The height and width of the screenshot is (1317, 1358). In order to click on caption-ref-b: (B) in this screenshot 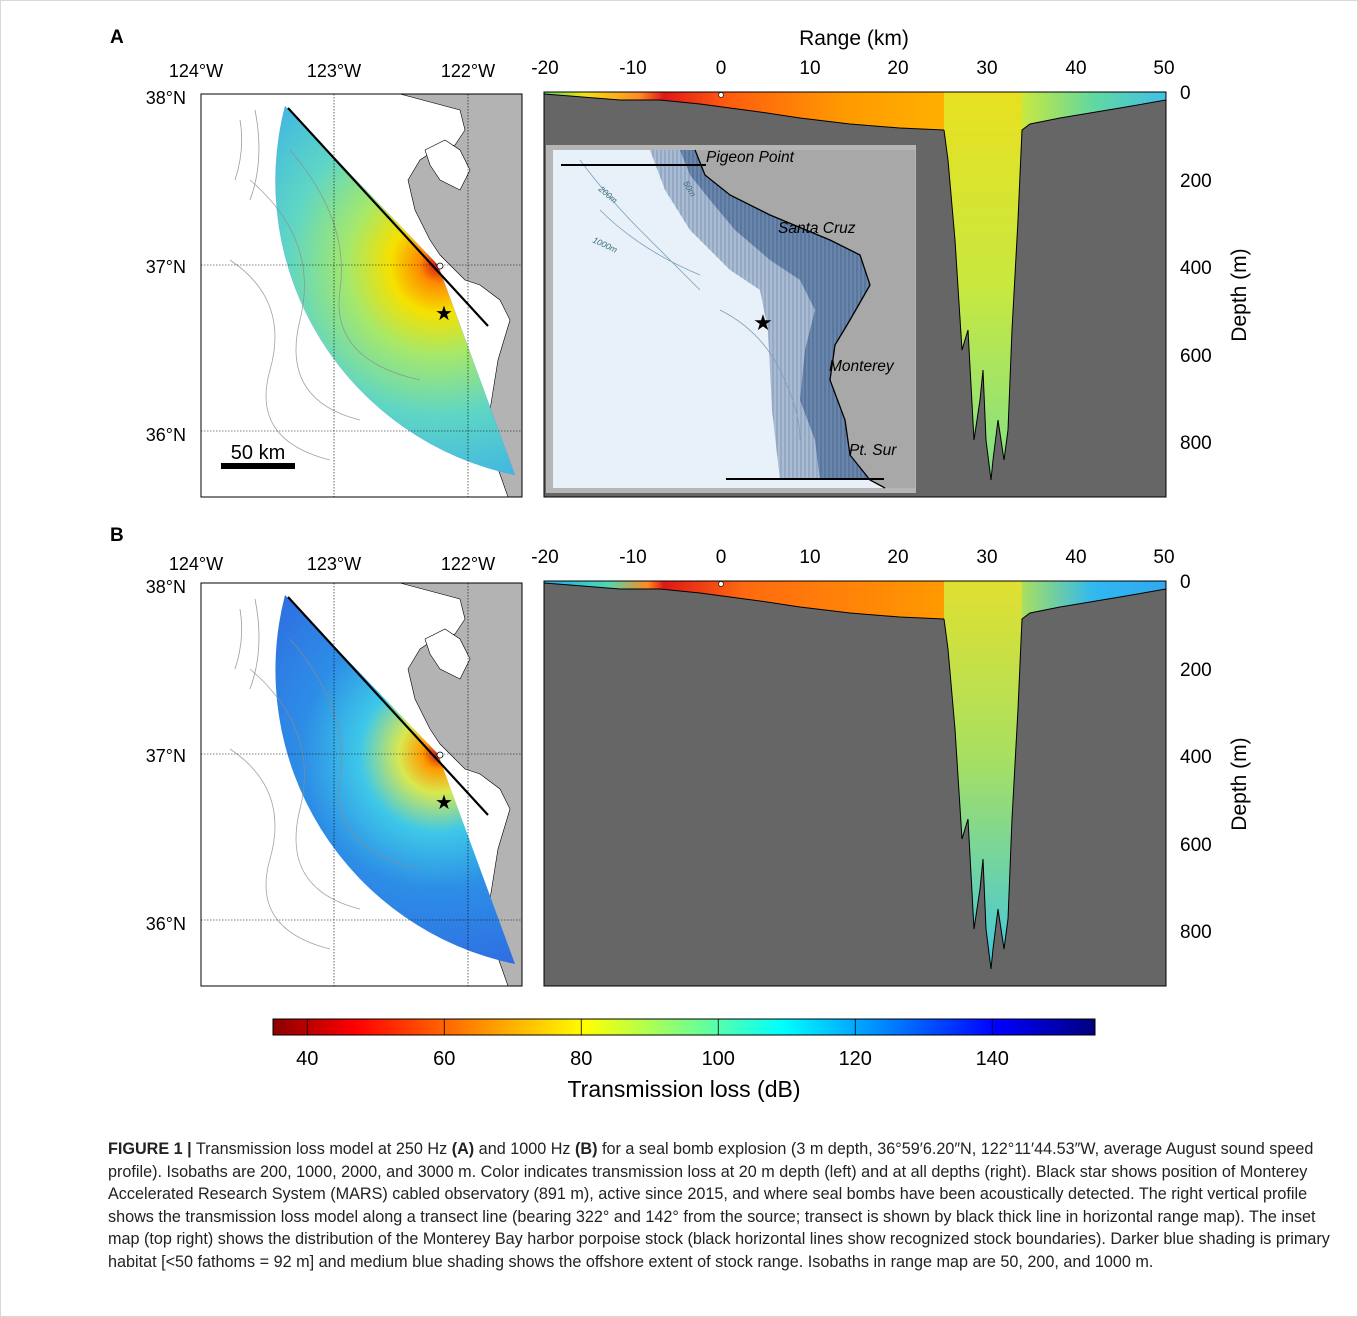, I will do `click(586, 1149)`.